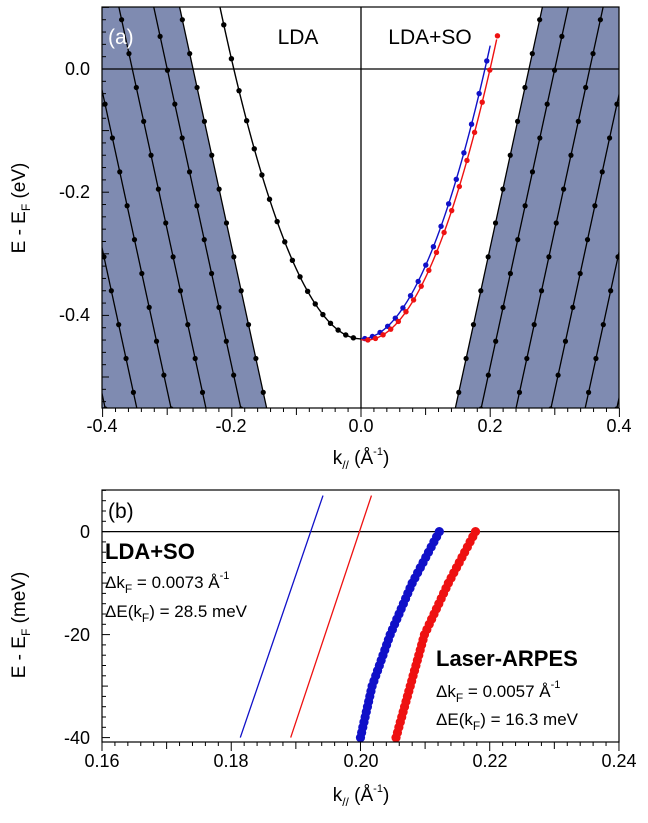  I want to click on panel-b-series, so click(360, 618).